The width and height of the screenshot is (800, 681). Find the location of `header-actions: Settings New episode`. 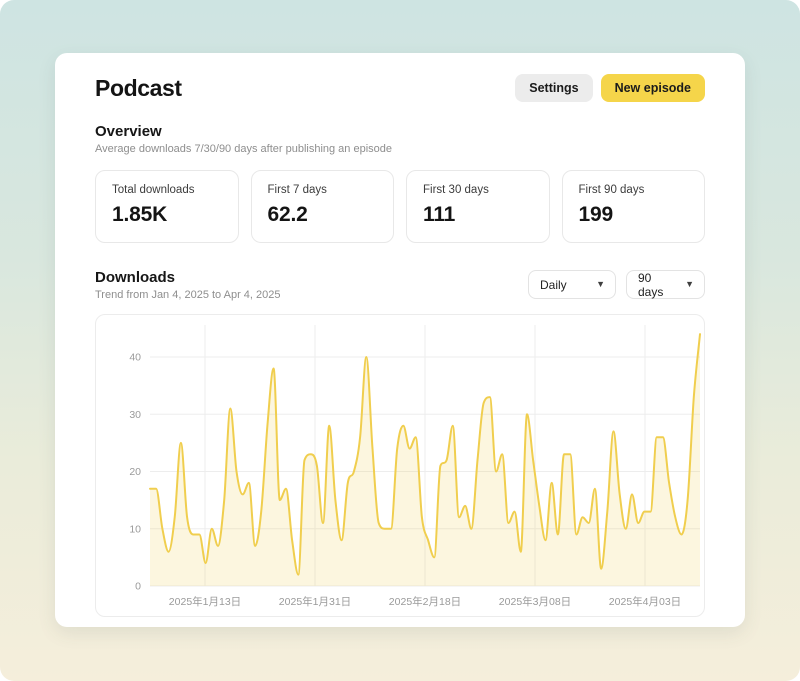

header-actions: Settings New episode is located at coordinates (610, 88).